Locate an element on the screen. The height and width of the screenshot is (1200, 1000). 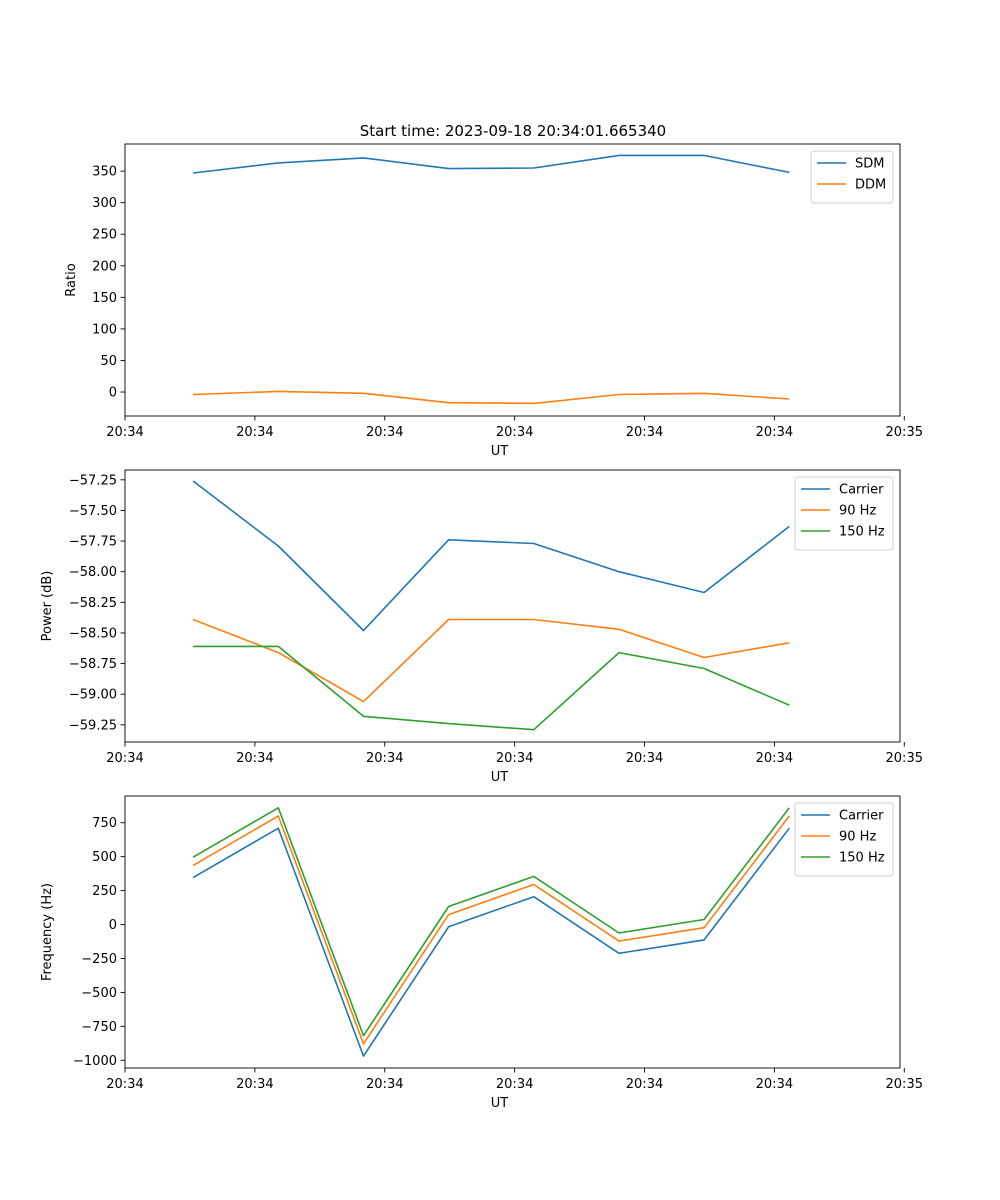
y-tick-label: 350 is located at coordinates (104, 172).